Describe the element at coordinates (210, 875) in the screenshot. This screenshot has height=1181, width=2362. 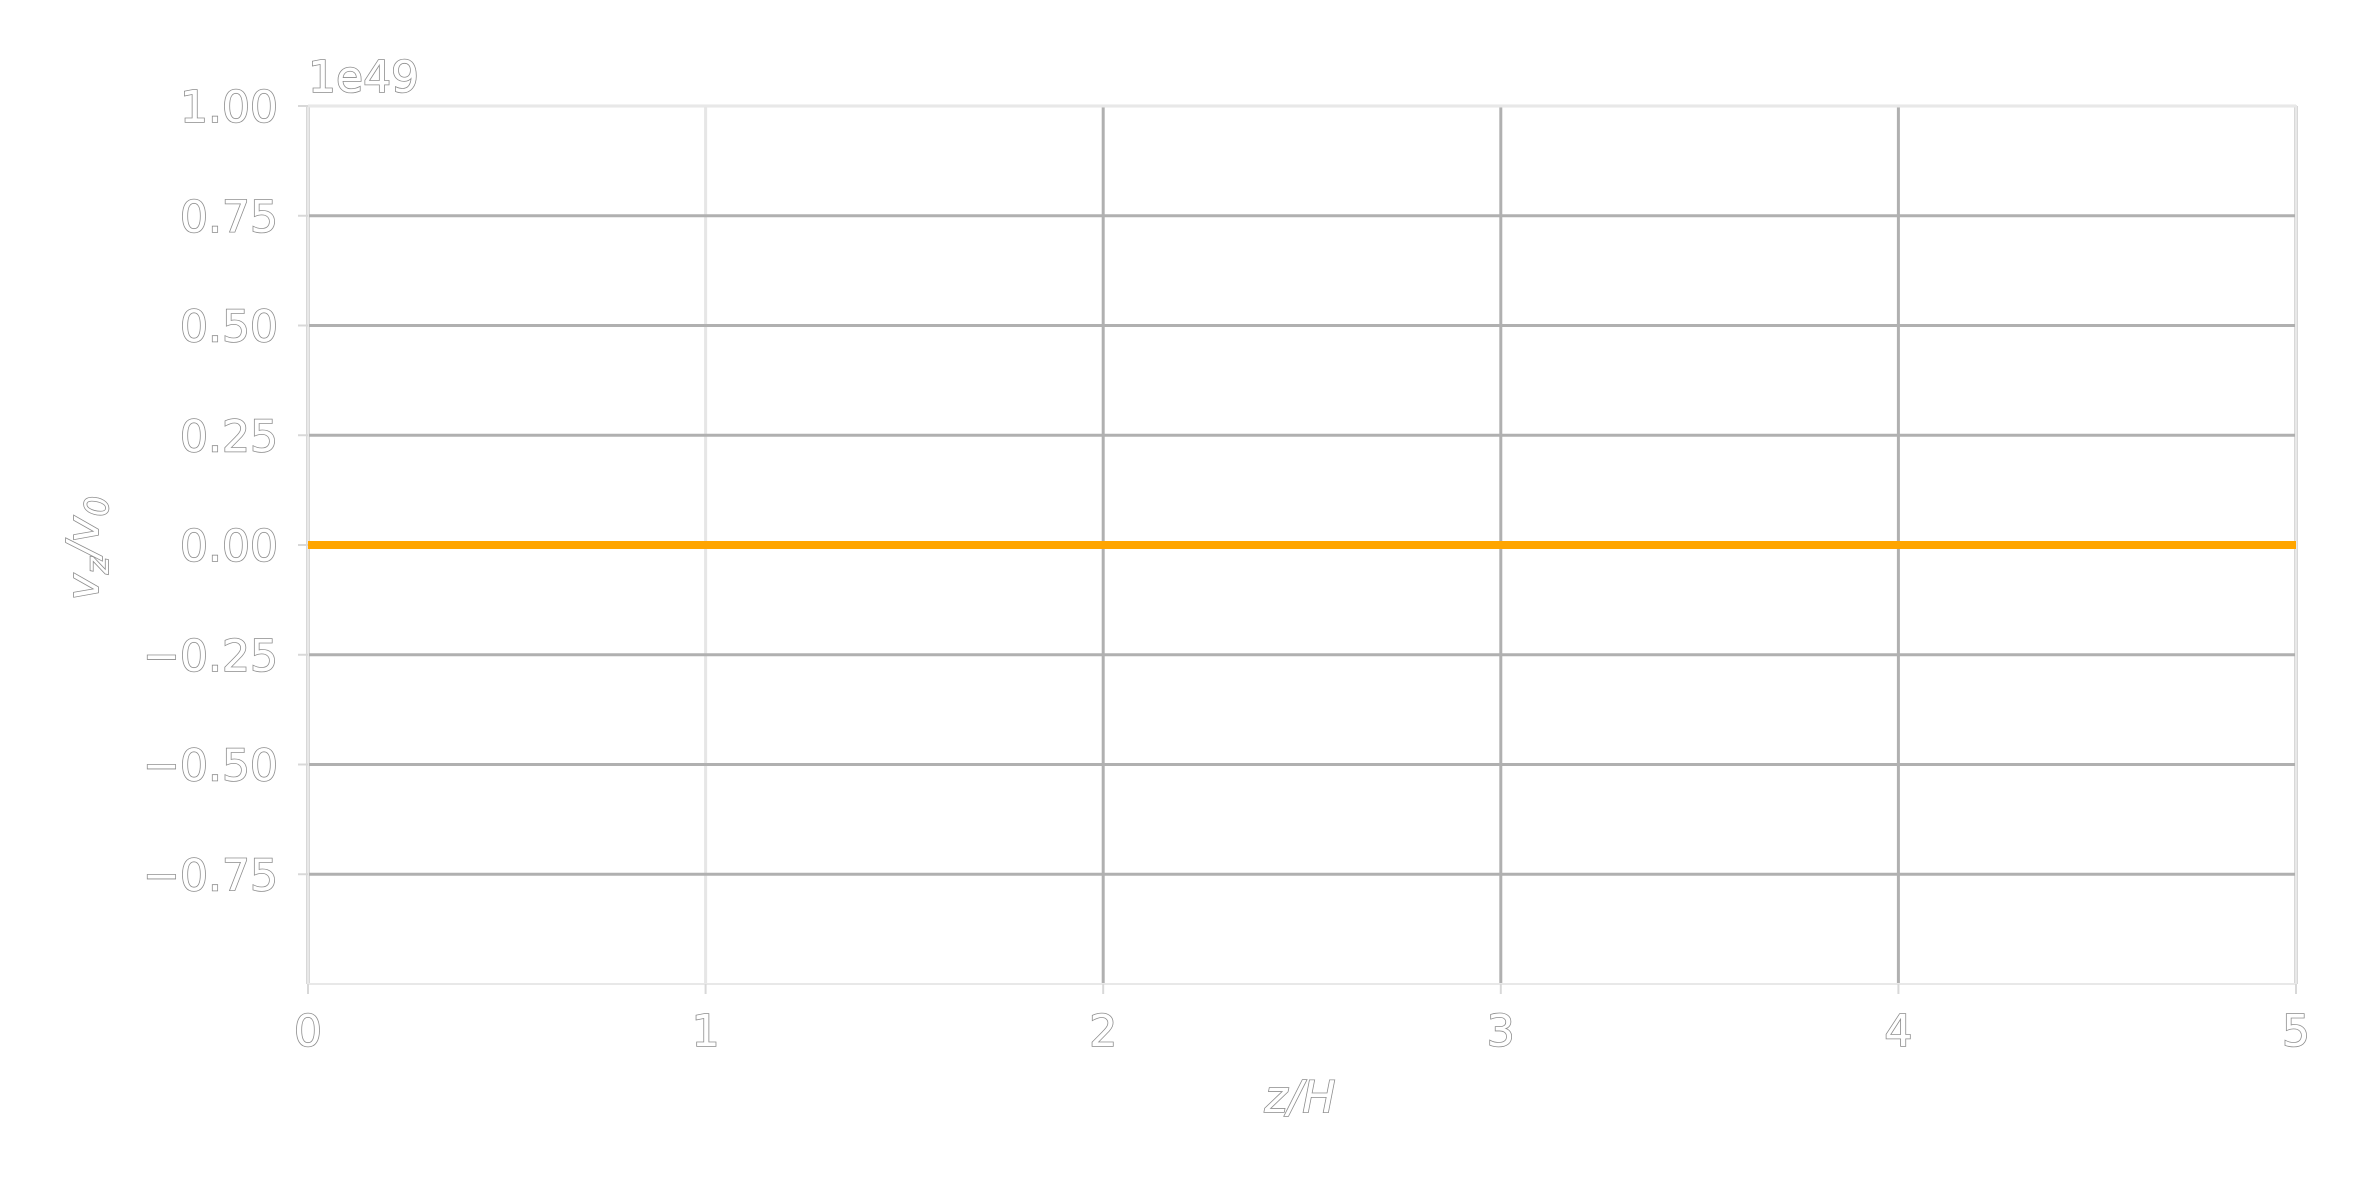
I see `y-tick-label-7: −0.75` at that location.